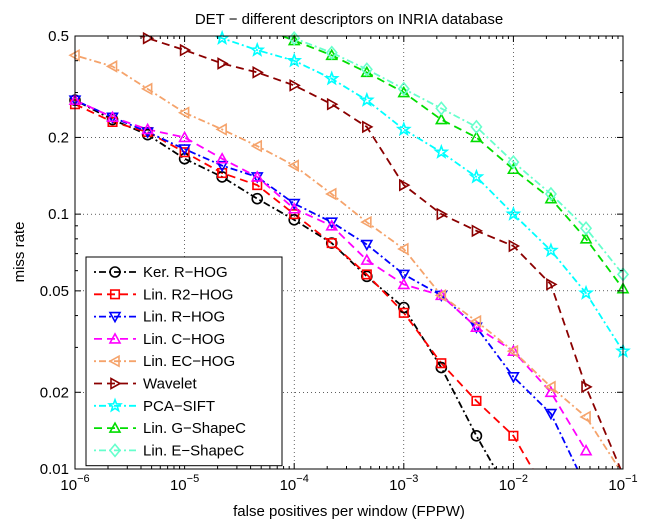  Describe the element at coordinates (189, 361) in the screenshot. I see `legend-label: Lin. EC−HOG` at that location.